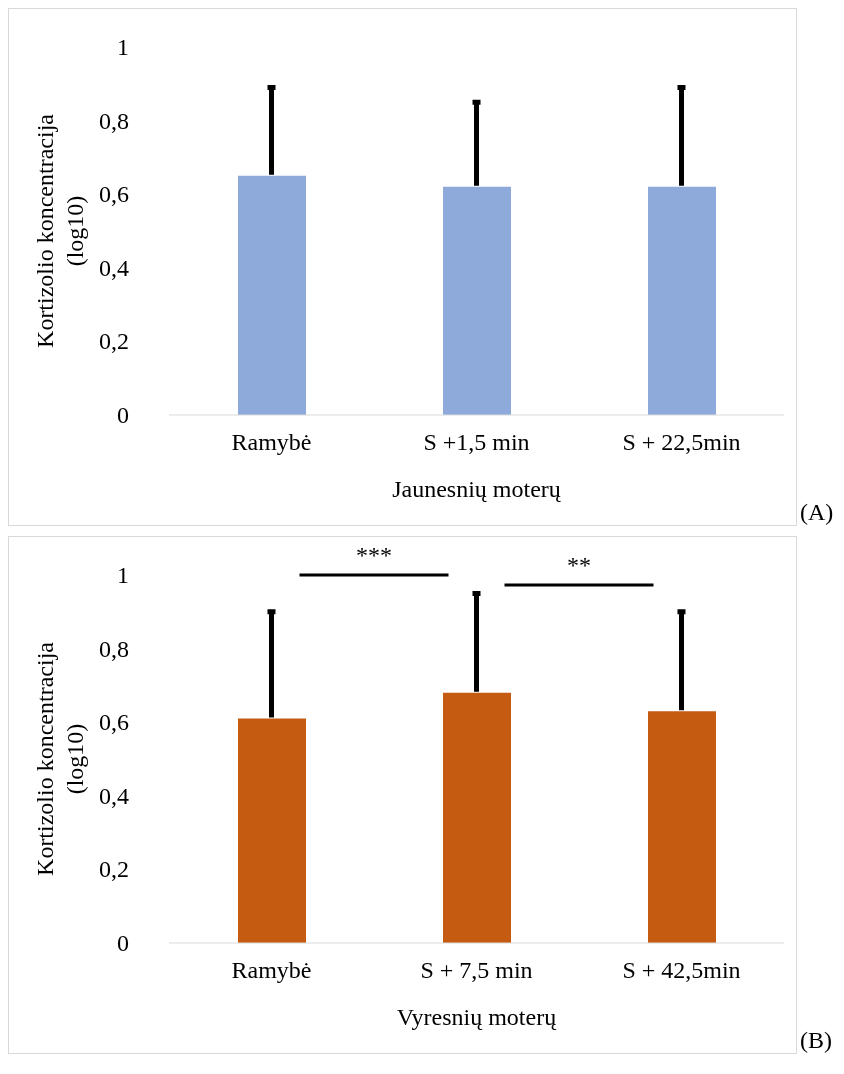 This screenshot has height=1074, width=844. What do you see at coordinates (816, 1040) in the screenshot?
I see `text: (B)` at bounding box center [816, 1040].